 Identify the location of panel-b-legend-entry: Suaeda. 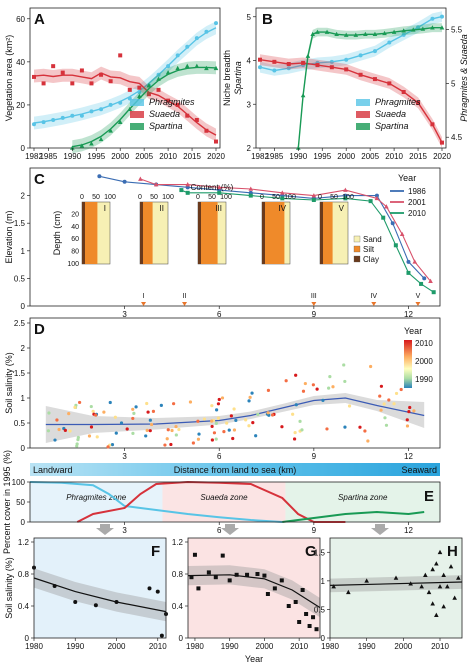
(390, 114).